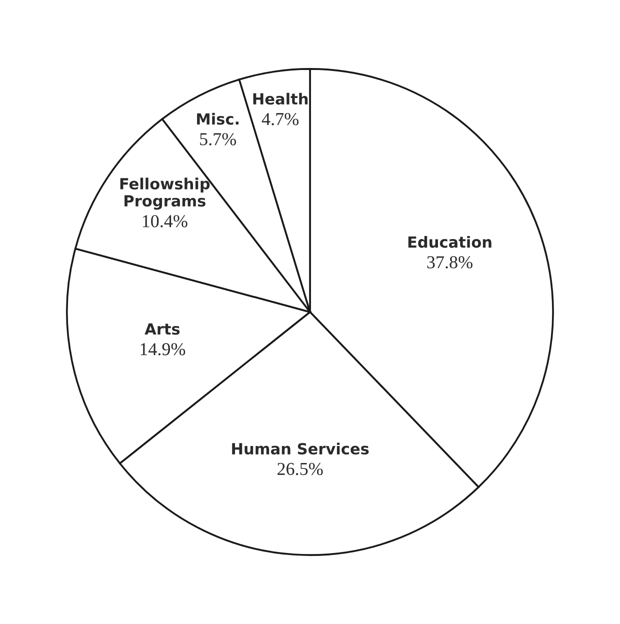  I want to click on slice-label: Misc., so click(217, 118).